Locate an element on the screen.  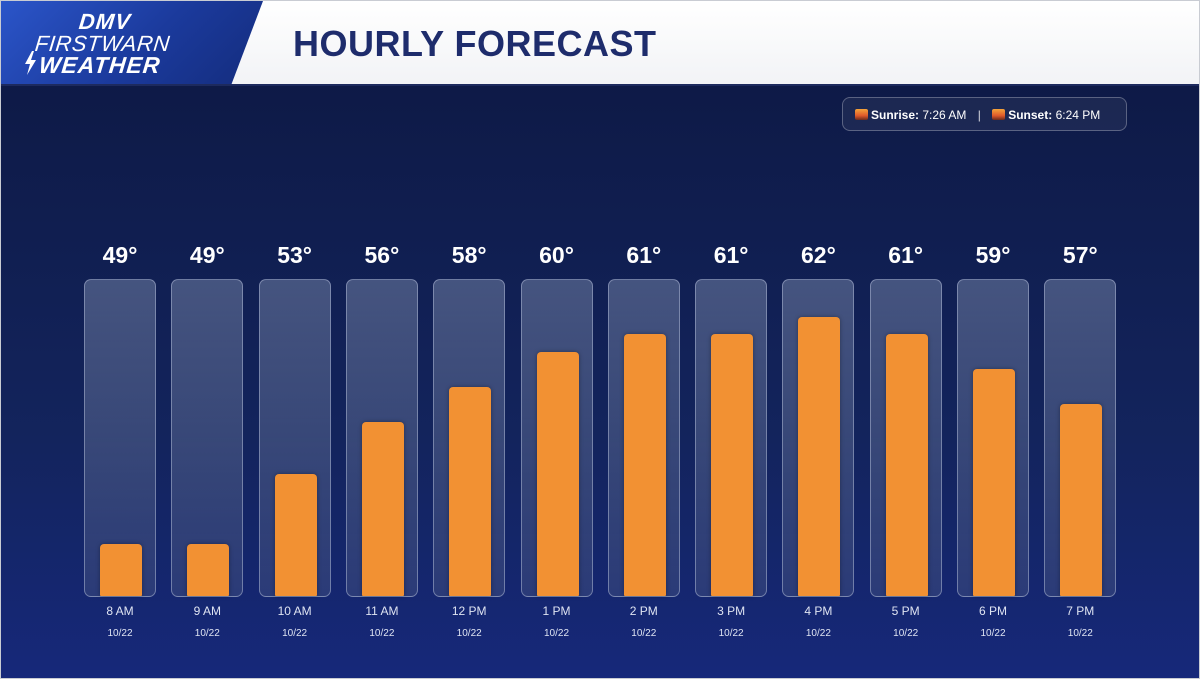
temperature-label: 58° is located at coordinates (469, 255).